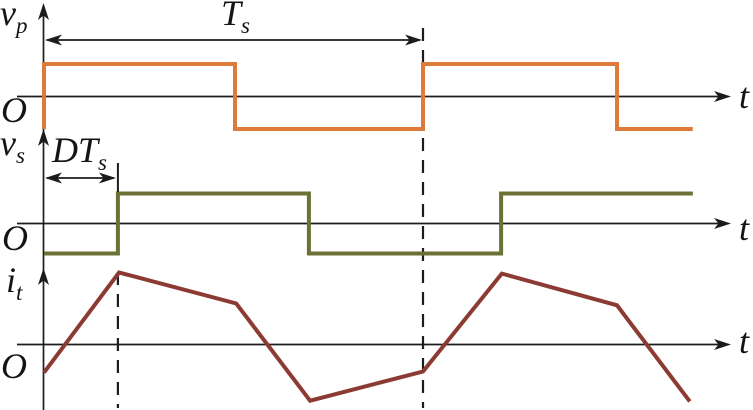 This screenshot has height=410, width=753. Describe the element at coordinates (12, 146) in the screenshot. I see `vs-axis-label: vs` at that location.